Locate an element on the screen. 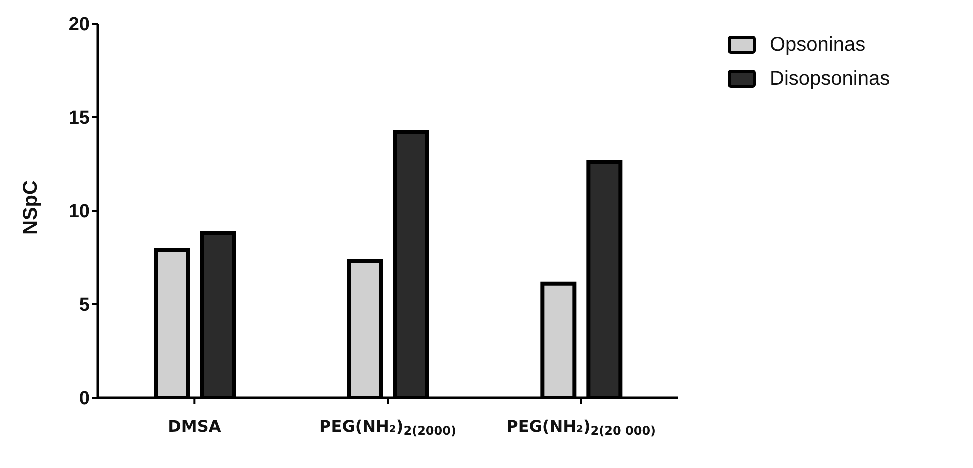 The image size is (973, 468). x-tick-label: PEG(NH₂)$_{2(20 000)}$ is located at coordinates (581, 427).